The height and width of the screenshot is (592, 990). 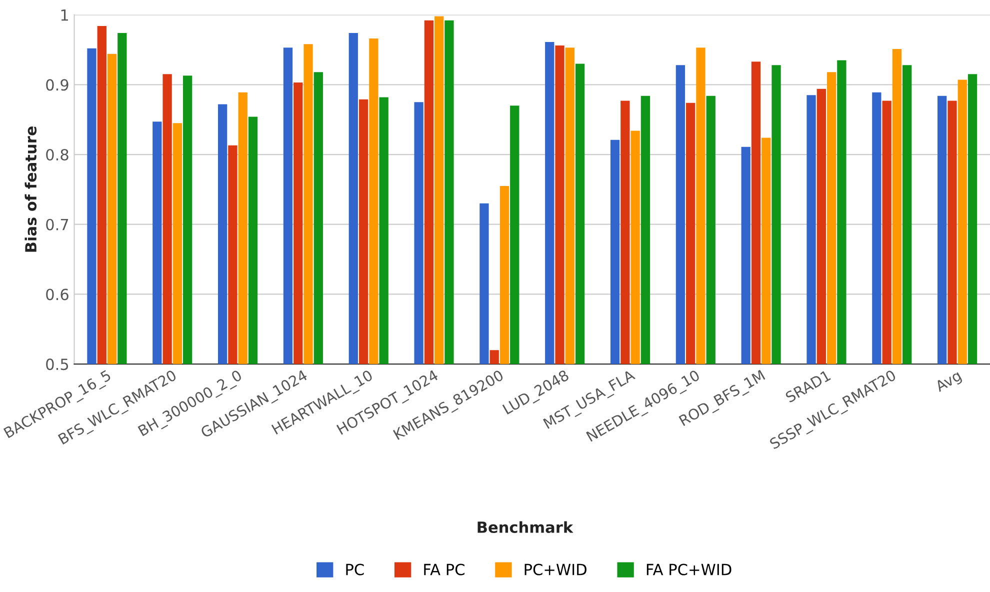 What do you see at coordinates (64, 15) in the screenshot?
I see `y-tick-label: 1` at bounding box center [64, 15].